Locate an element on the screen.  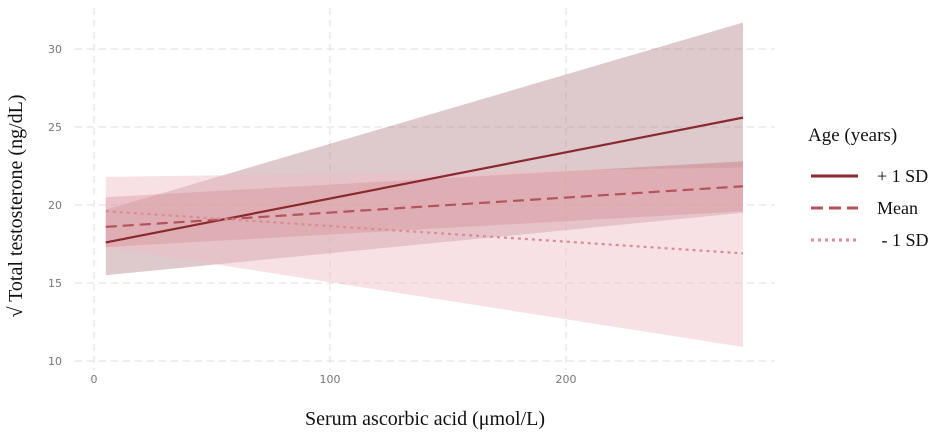
x-tick-label: 100 is located at coordinates (330, 379).